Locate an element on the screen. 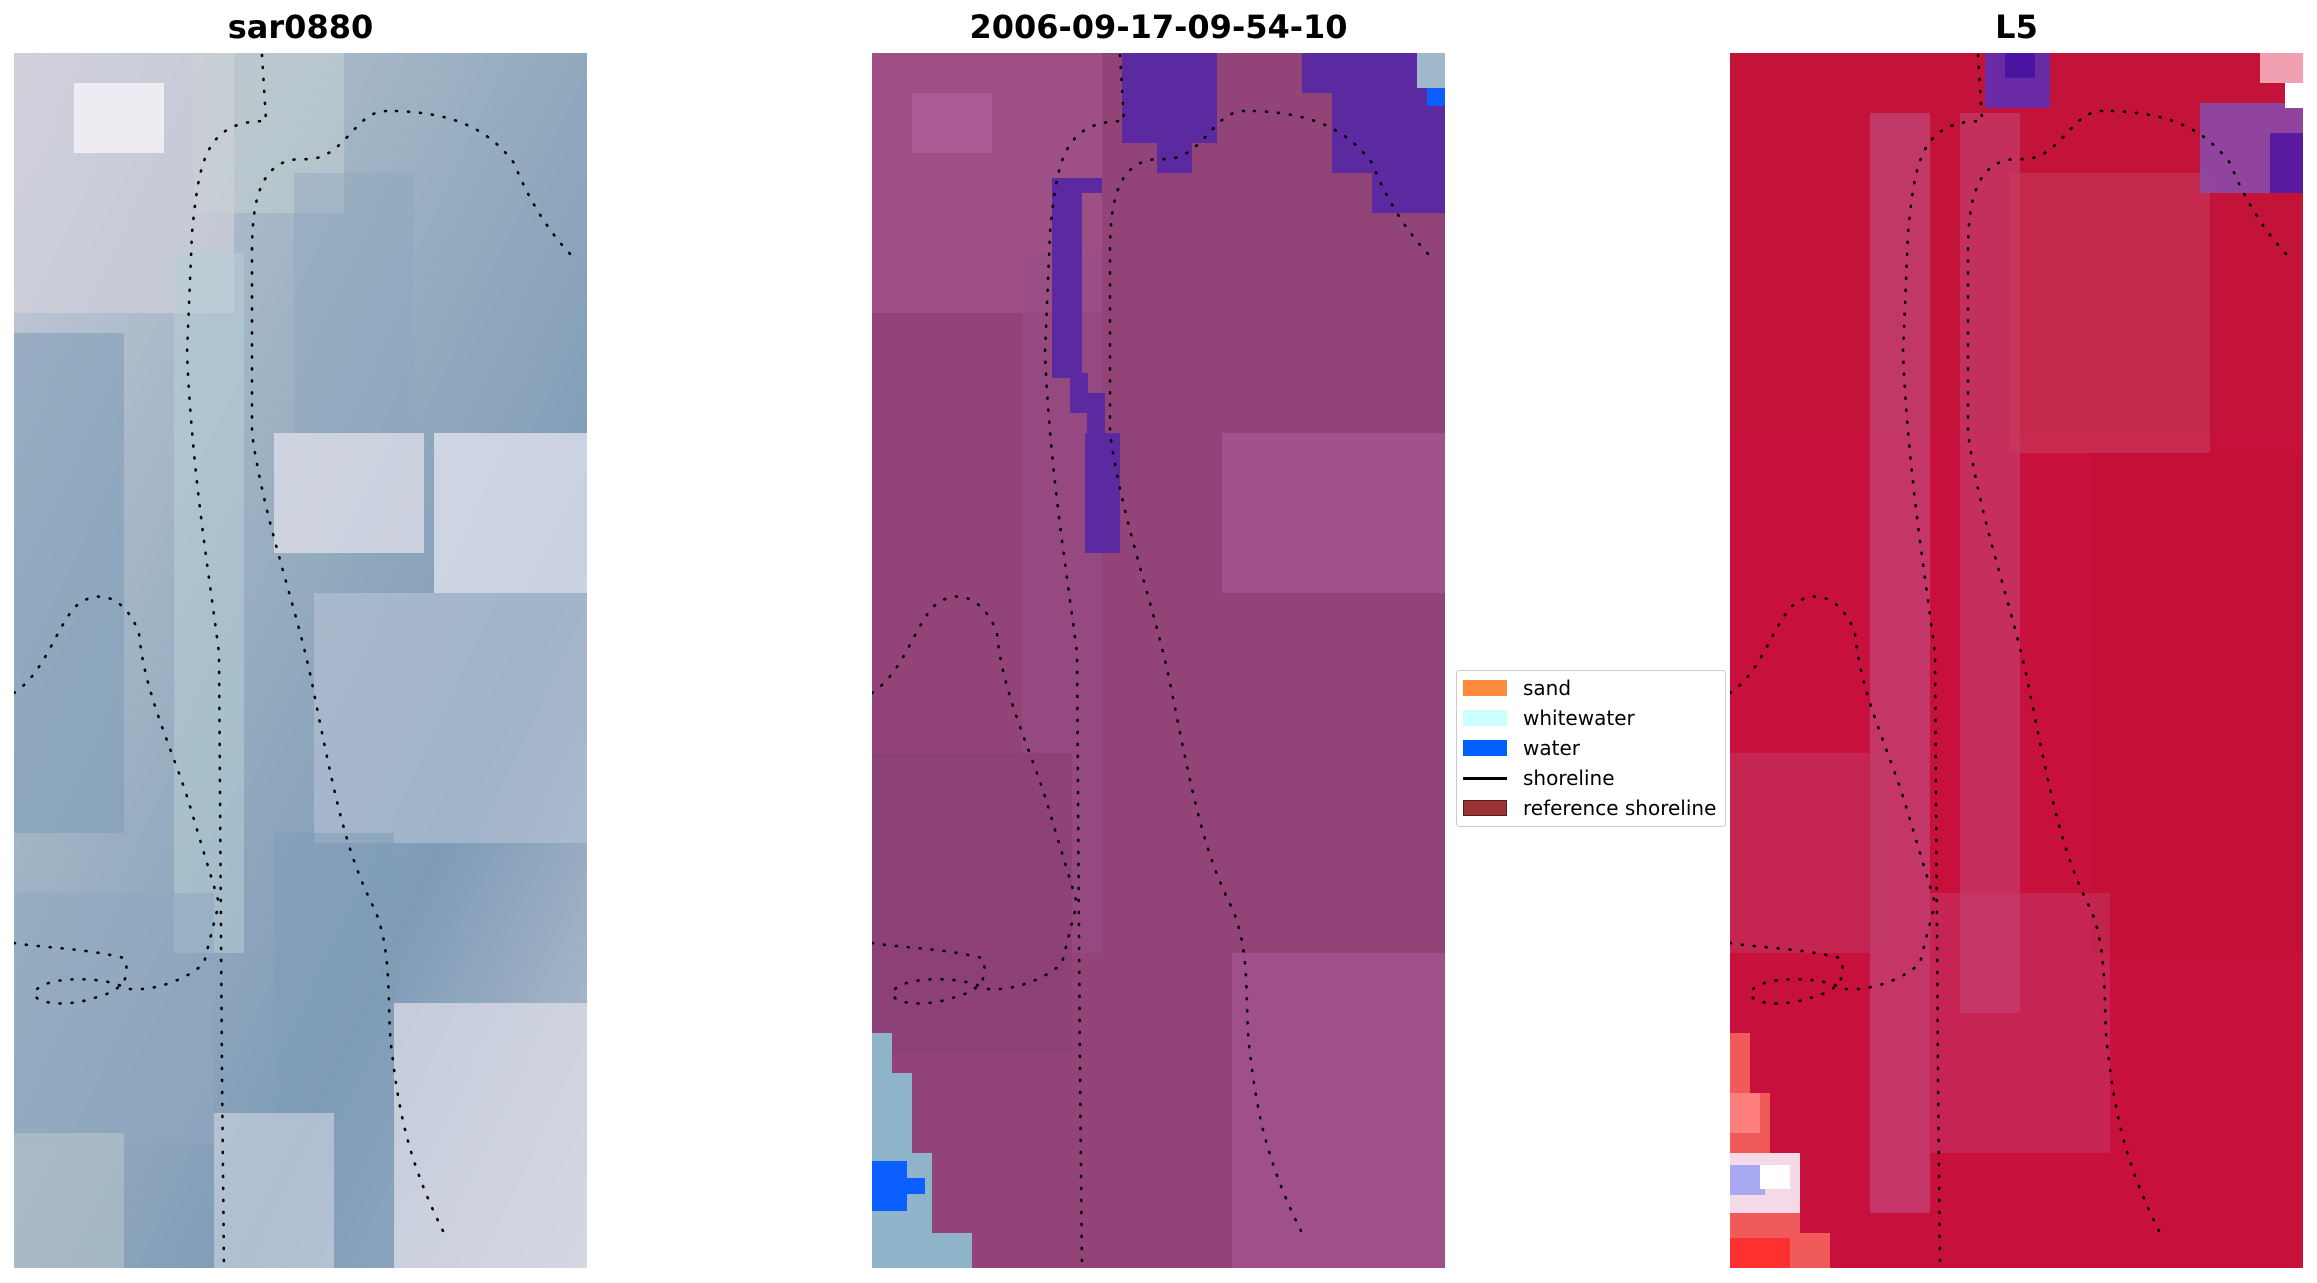  water-swatch is located at coordinates (1485, 748).